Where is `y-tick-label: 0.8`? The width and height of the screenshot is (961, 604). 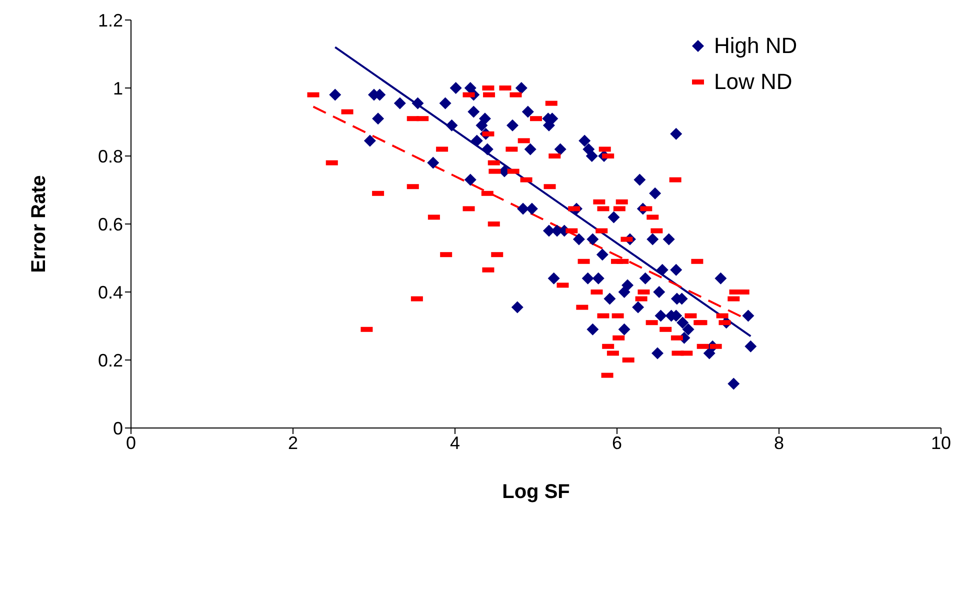 y-tick-label: 0.8 is located at coordinates (110, 156).